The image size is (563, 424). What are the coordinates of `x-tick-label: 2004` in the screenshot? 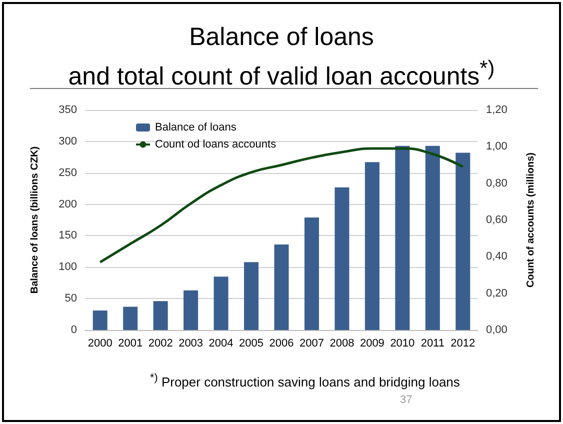 It's located at (221, 344).